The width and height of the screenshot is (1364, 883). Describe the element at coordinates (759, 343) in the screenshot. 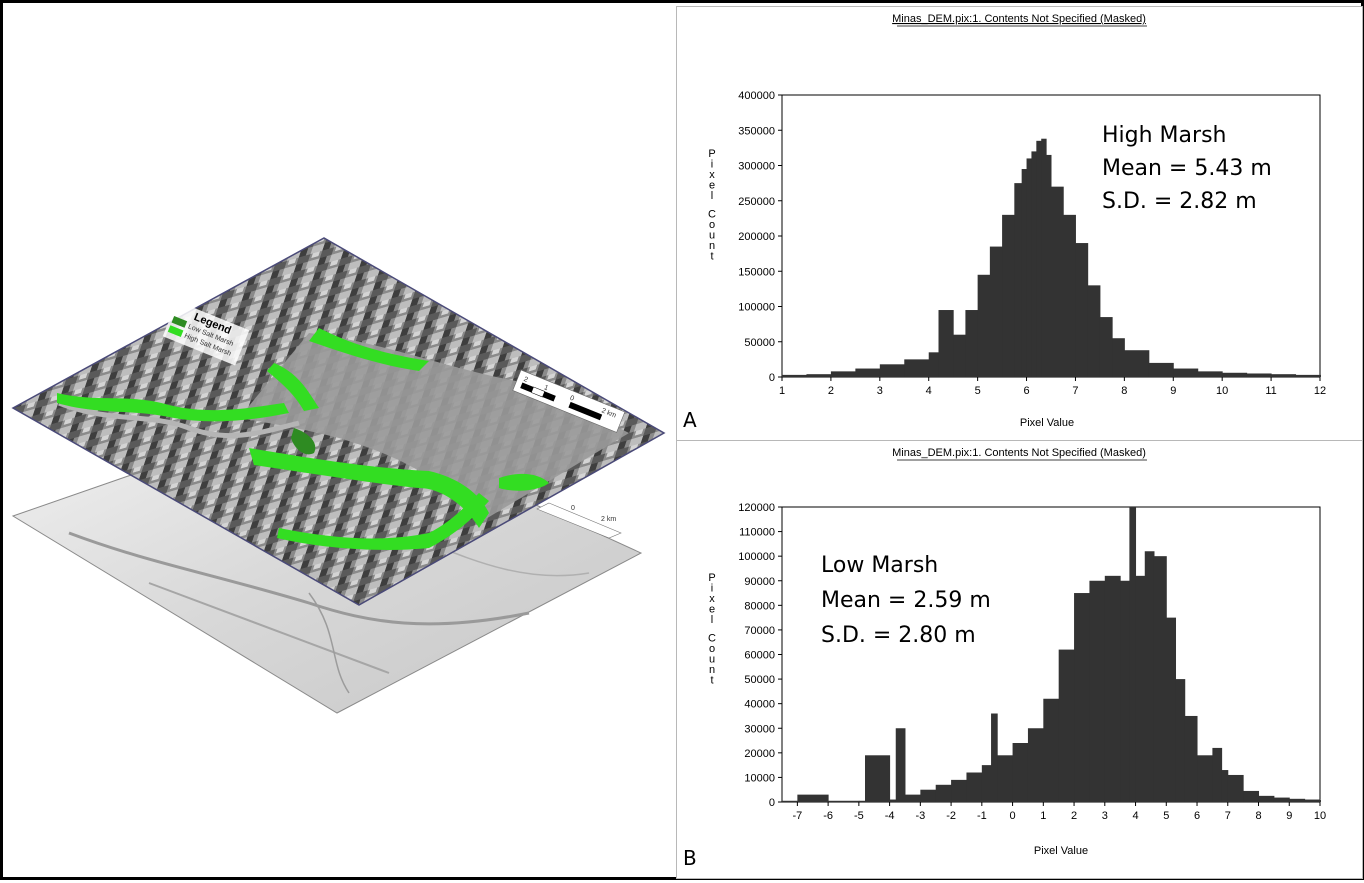

I see `chart-a-ytick-label: 50000` at that location.